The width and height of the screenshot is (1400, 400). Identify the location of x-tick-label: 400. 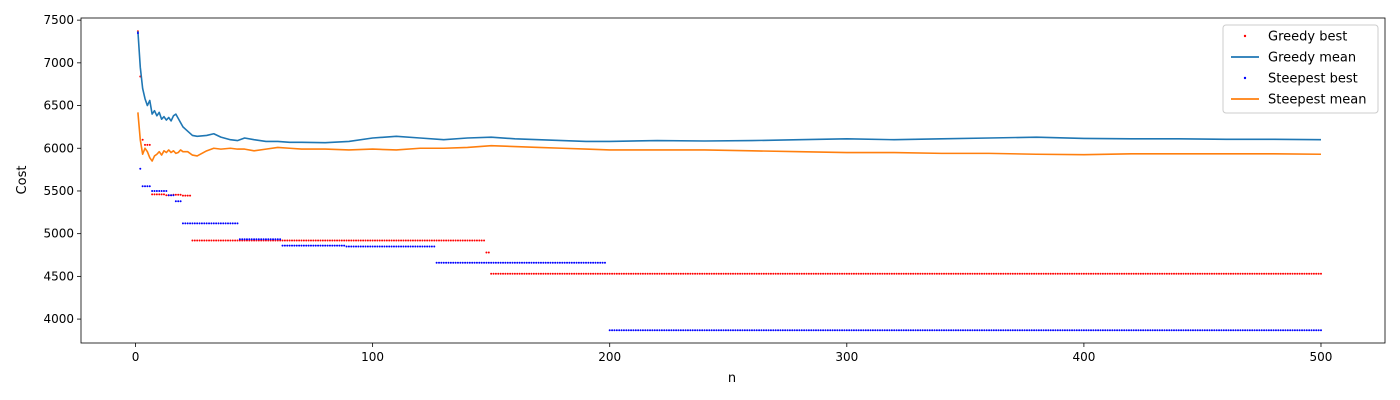
(1083, 357).